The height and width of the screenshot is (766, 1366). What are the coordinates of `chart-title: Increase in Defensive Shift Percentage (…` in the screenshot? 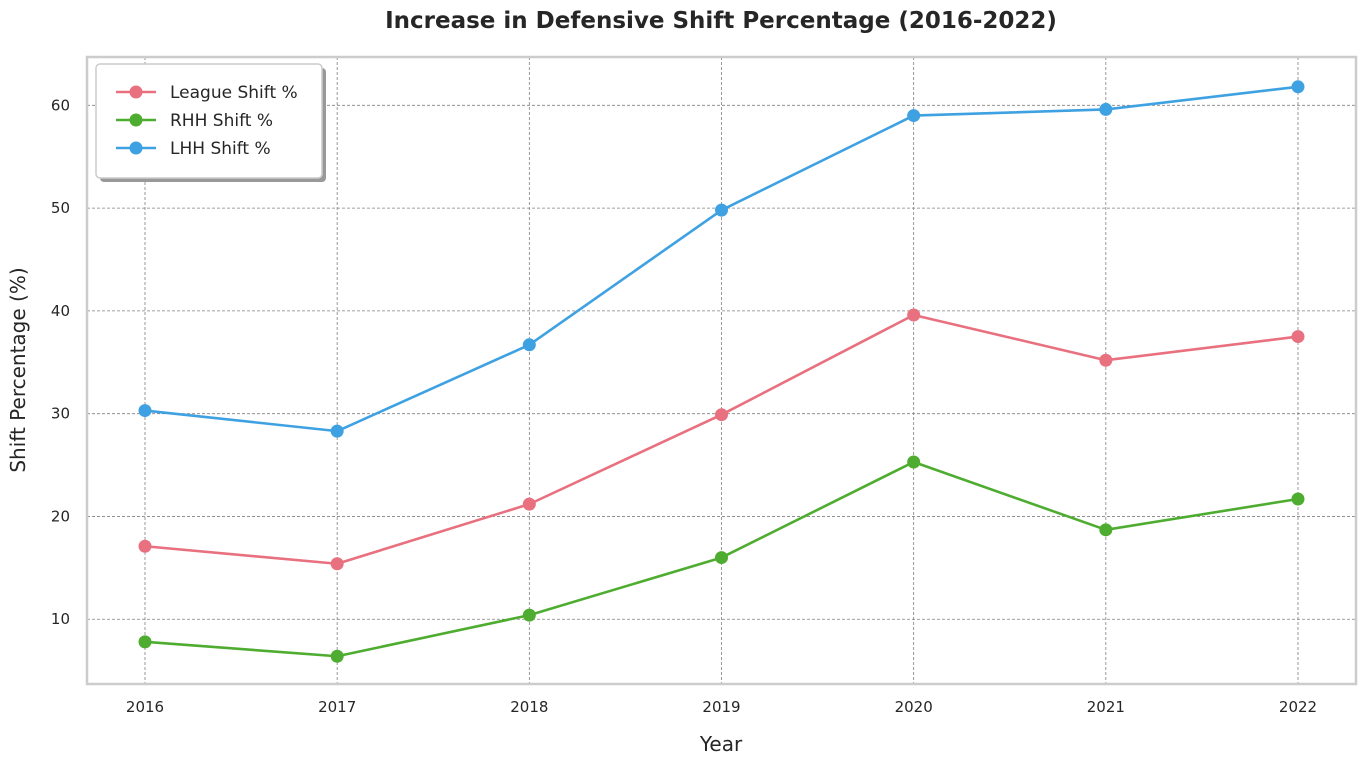 It's located at (721, 21).